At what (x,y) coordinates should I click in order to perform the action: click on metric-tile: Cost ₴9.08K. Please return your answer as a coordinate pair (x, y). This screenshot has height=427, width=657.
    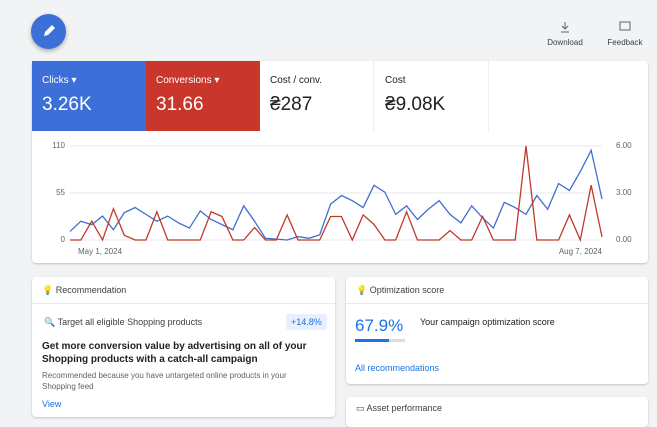
    Looking at the image, I should click on (432, 96).